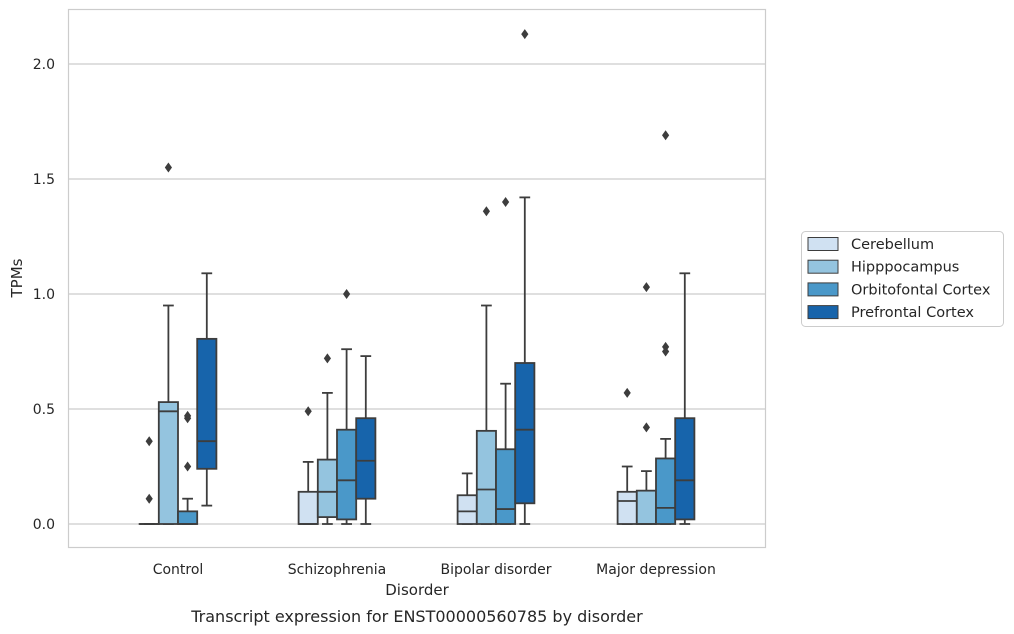 Image resolution: width=1014 pixels, height=634 pixels. I want to click on x-tick-label: Major depression, so click(656, 570).